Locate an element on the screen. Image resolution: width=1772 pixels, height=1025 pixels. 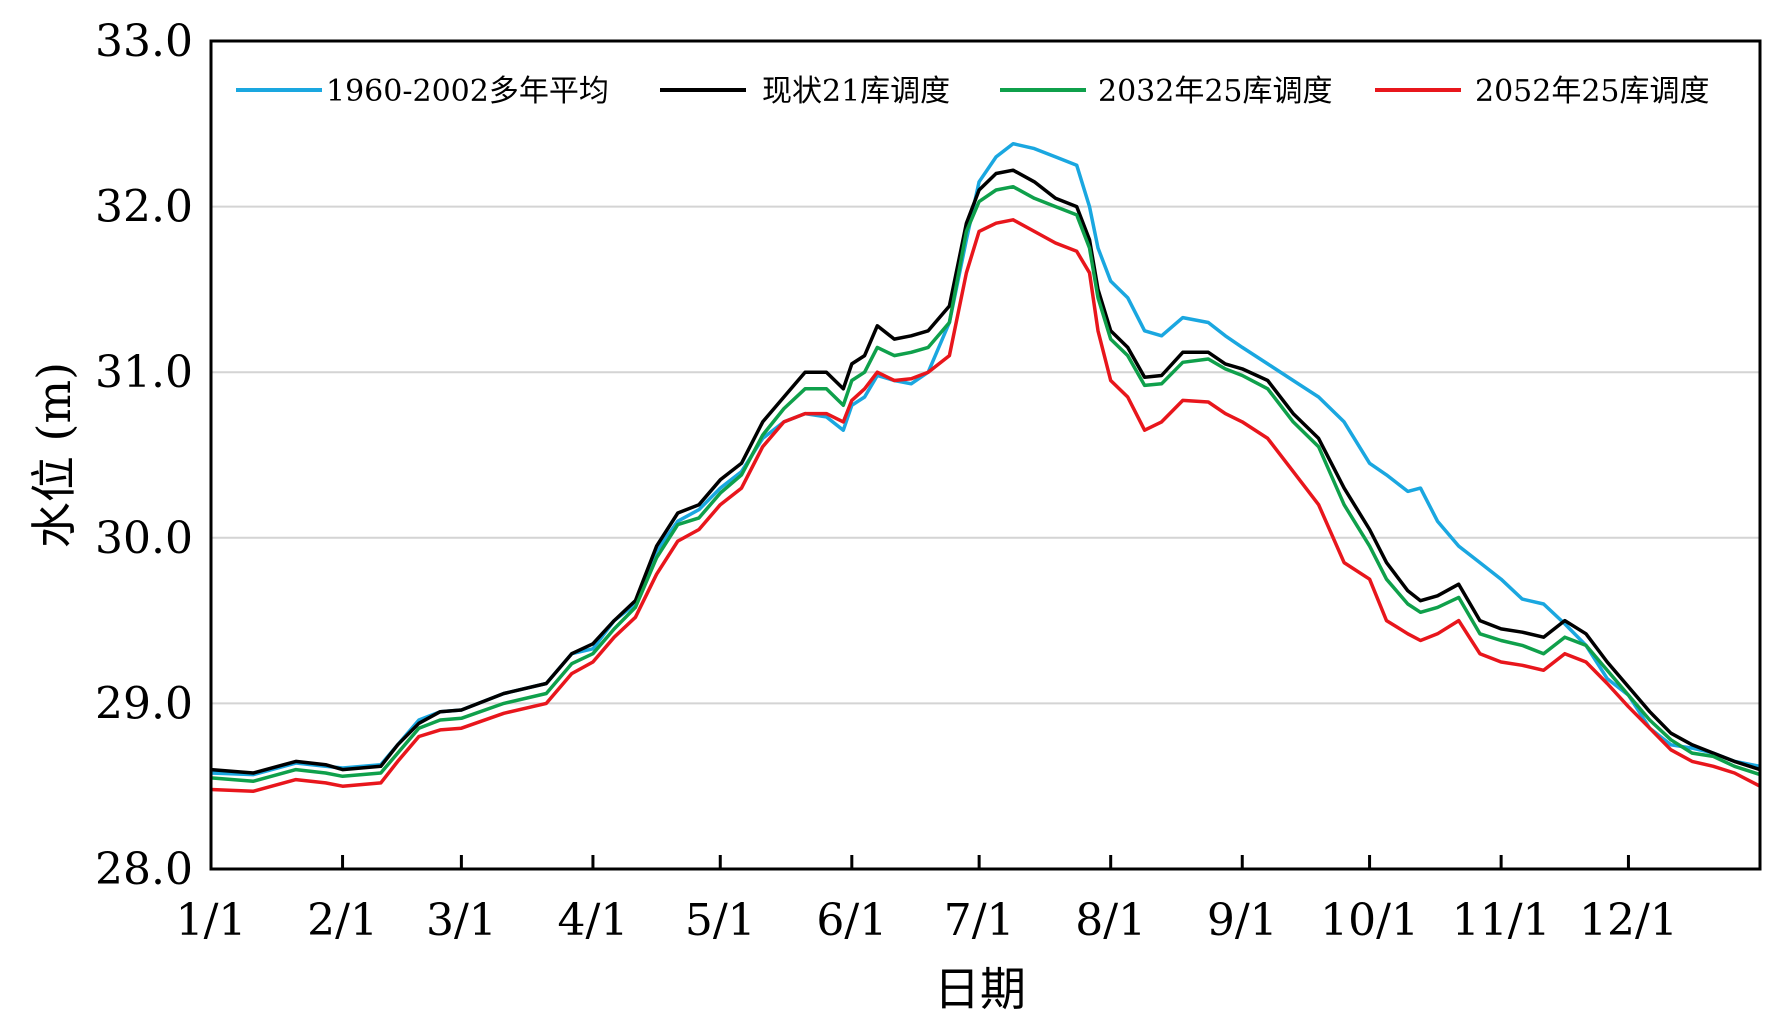
legend-label: 现状21库调度 is located at coordinates (856, 91).